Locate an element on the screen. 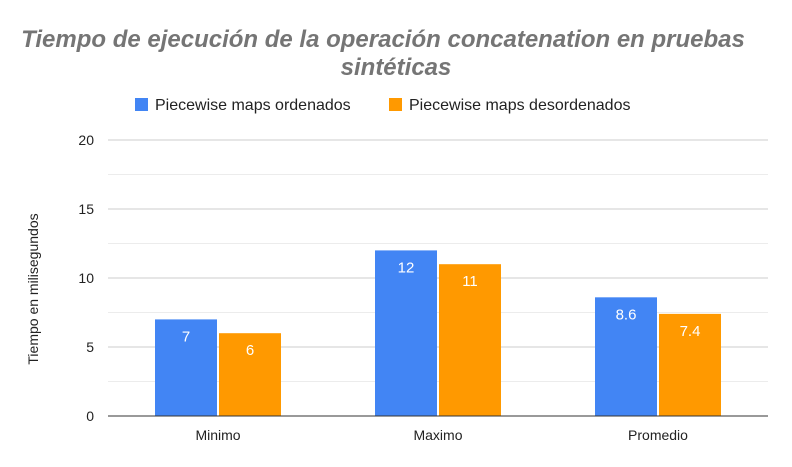  bar-data-label: 12 is located at coordinates (406, 267).